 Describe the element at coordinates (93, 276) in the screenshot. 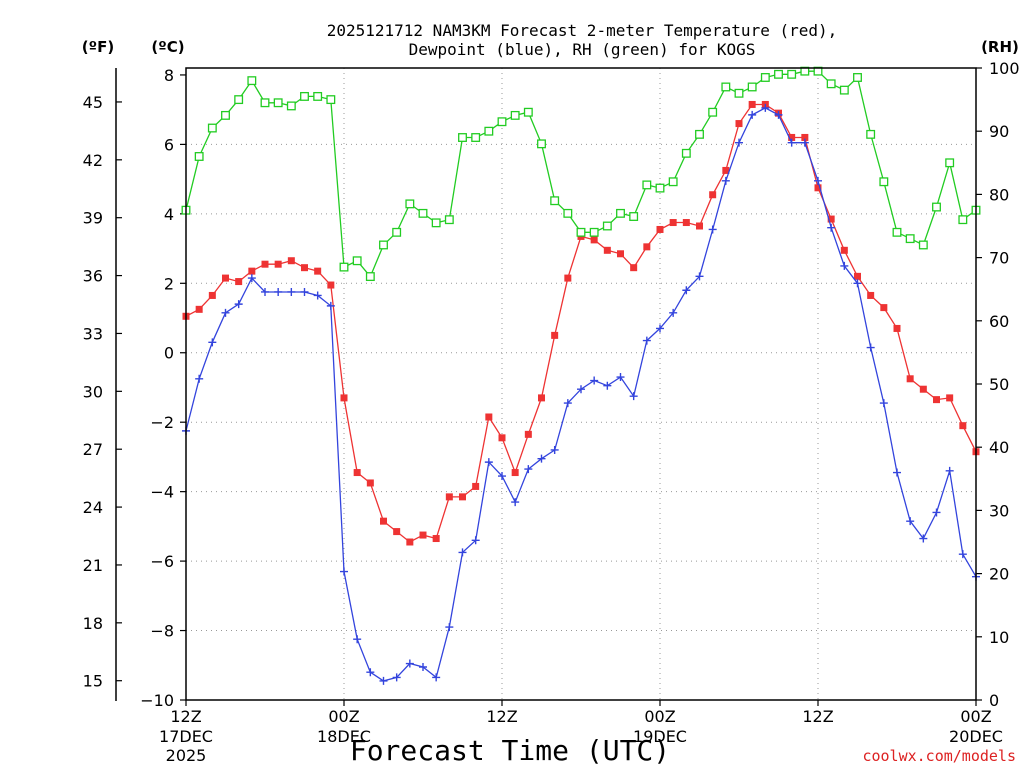

I see `fahrenheit-tick-label: 36` at that location.